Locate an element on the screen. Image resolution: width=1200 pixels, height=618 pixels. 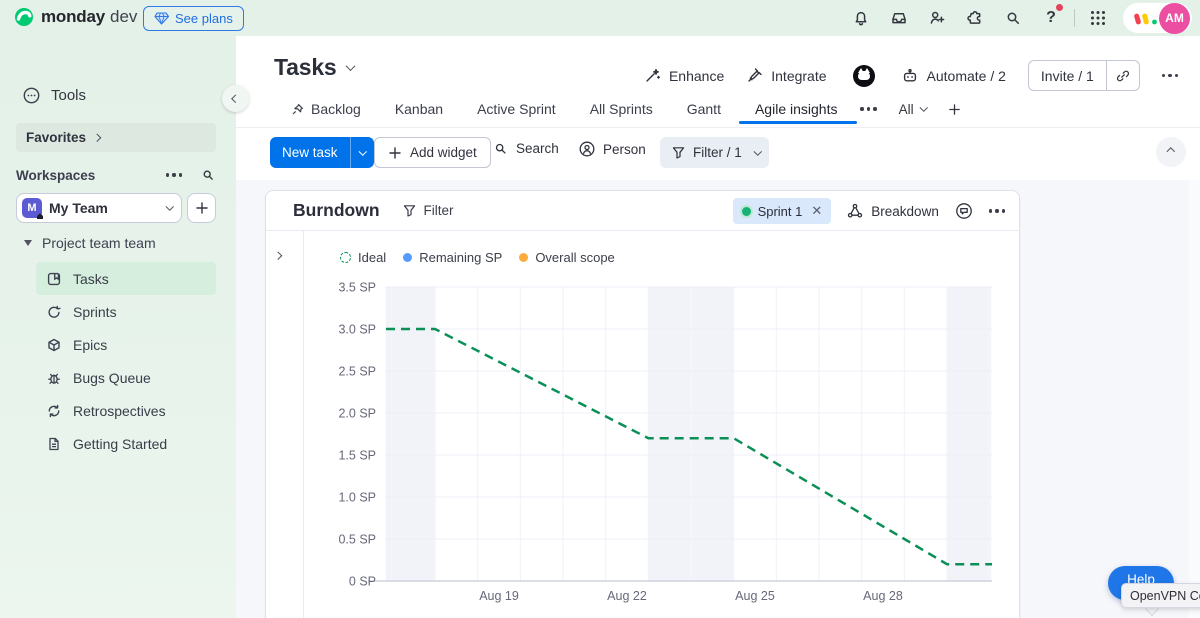
invite-button: Invite / 1 is located at coordinates (1083, 75).